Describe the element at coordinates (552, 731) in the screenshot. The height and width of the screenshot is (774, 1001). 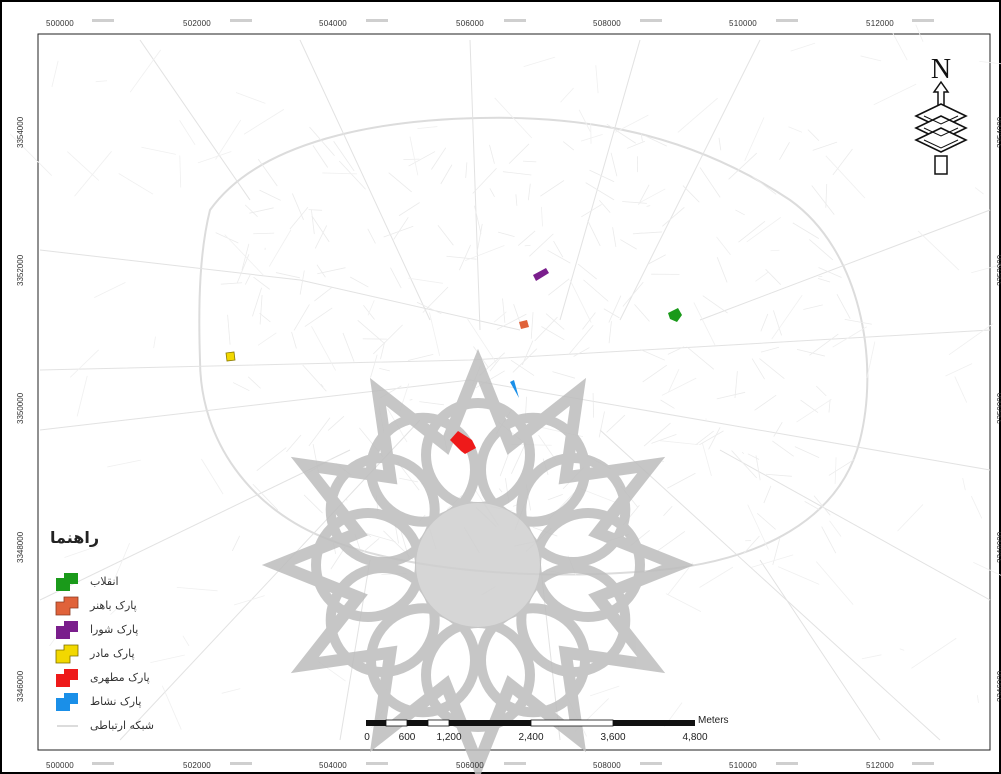
I see `scale-bar: Meters 0 600 1,200 2,400 3,600 4,800` at that location.